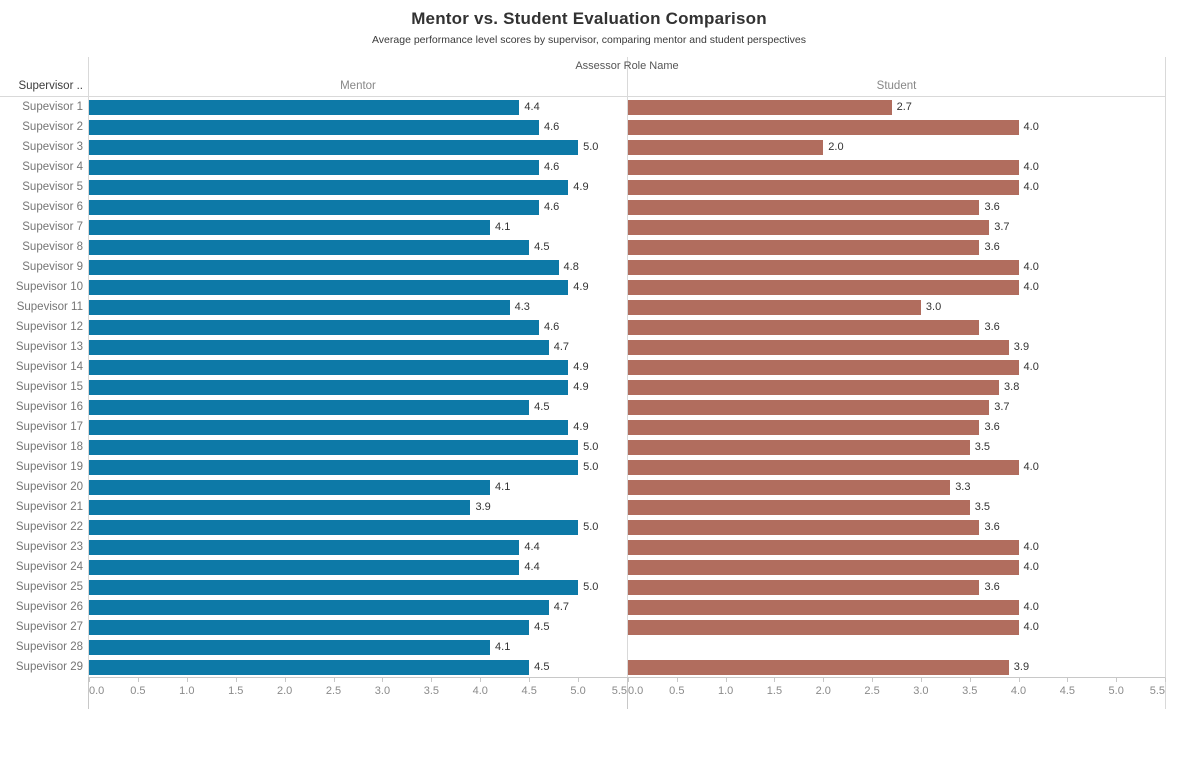  What do you see at coordinates (49, 647) in the screenshot?
I see `row-label: Supevisor 28` at bounding box center [49, 647].